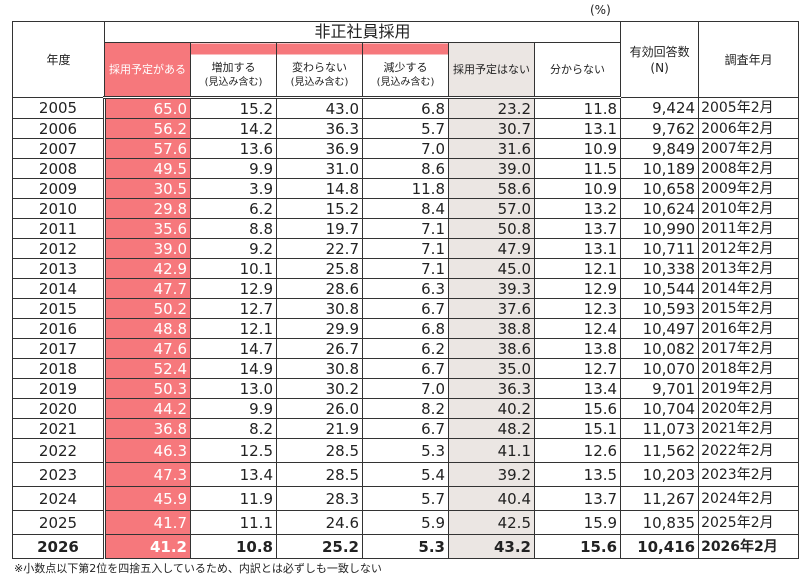 The width and height of the screenshot is (800, 576). Describe the element at coordinates (58, 128) in the screenshot. I see `cell-year: 2006` at that location.